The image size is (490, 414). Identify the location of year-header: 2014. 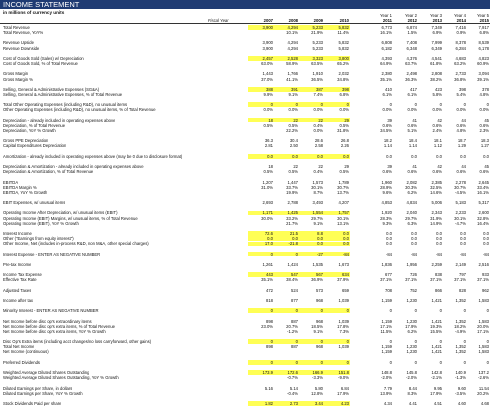
(461, 20).